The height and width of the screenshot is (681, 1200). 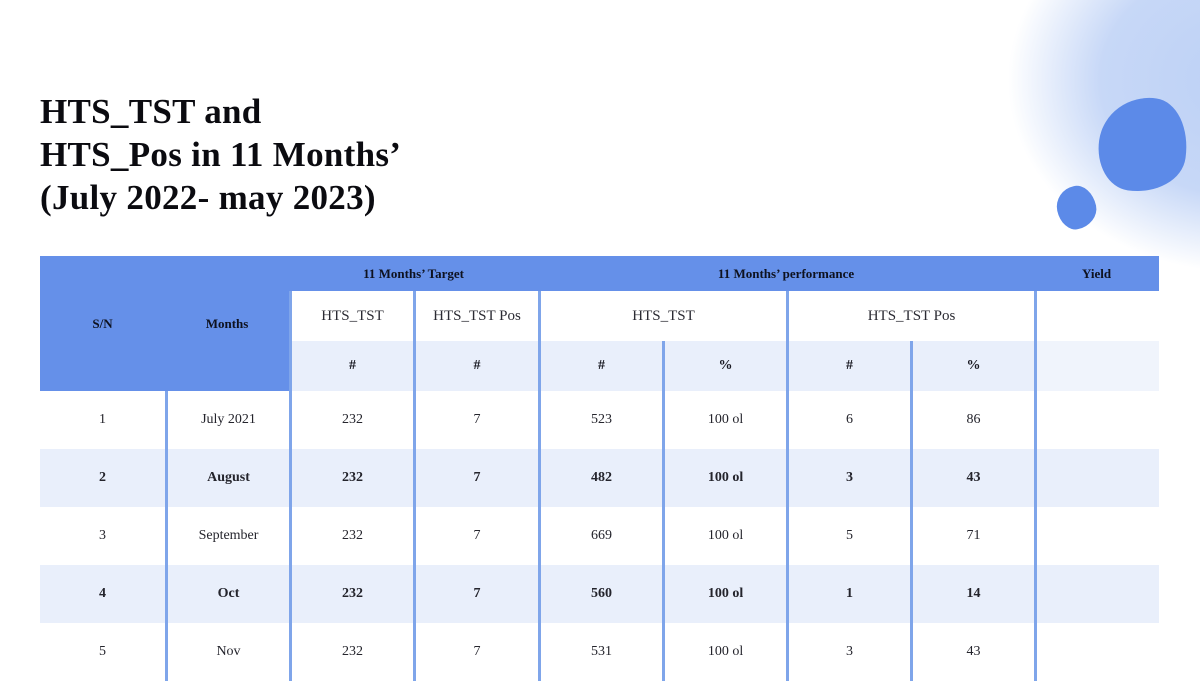 I want to click on header-unit-row: # # # % # %, so click(x=600, y=366).